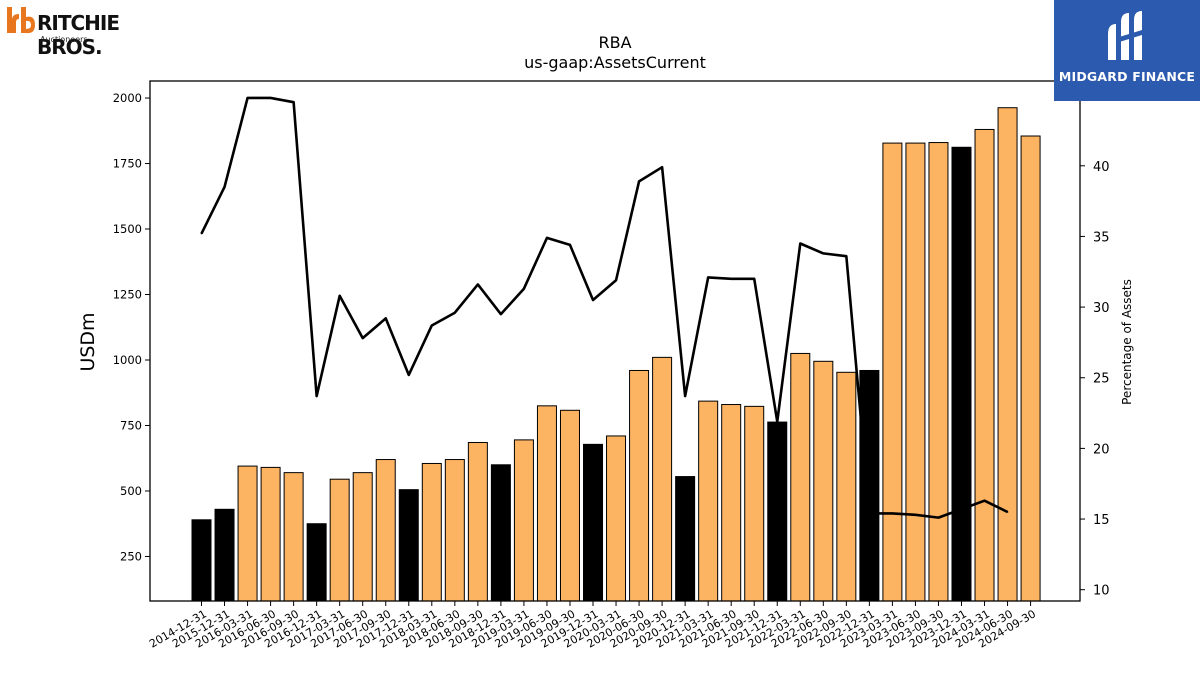 The width and height of the screenshot is (1200, 675). Describe the element at coordinates (1101, 520) in the screenshot. I see `y2-tick-label: 15` at that location.